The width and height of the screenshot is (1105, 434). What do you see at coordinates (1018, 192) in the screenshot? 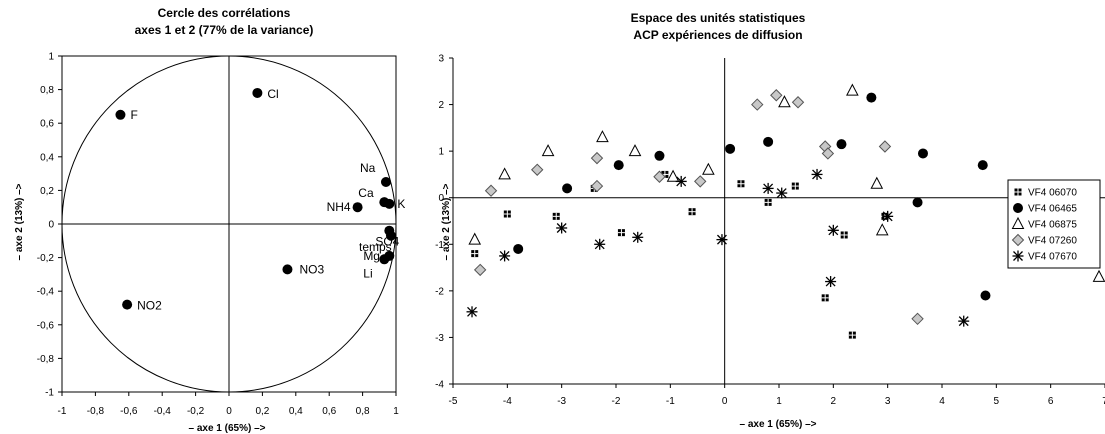
I see `legend-marker-square-cross` at bounding box center [1018, 192].